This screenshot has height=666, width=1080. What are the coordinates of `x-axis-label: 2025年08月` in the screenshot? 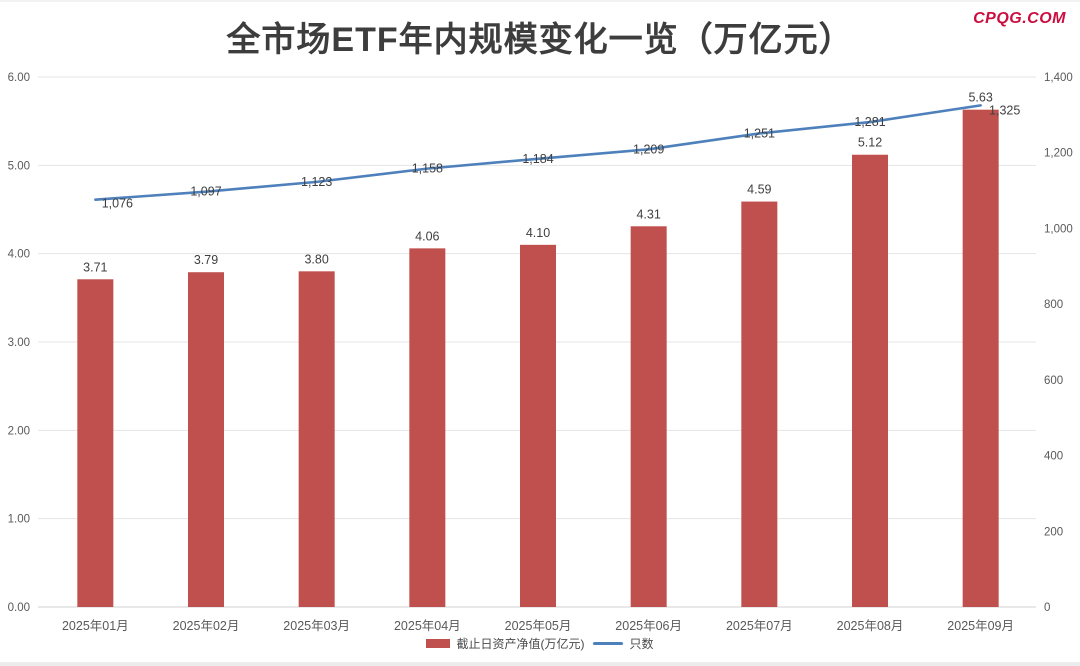 It's located at (870, 626).